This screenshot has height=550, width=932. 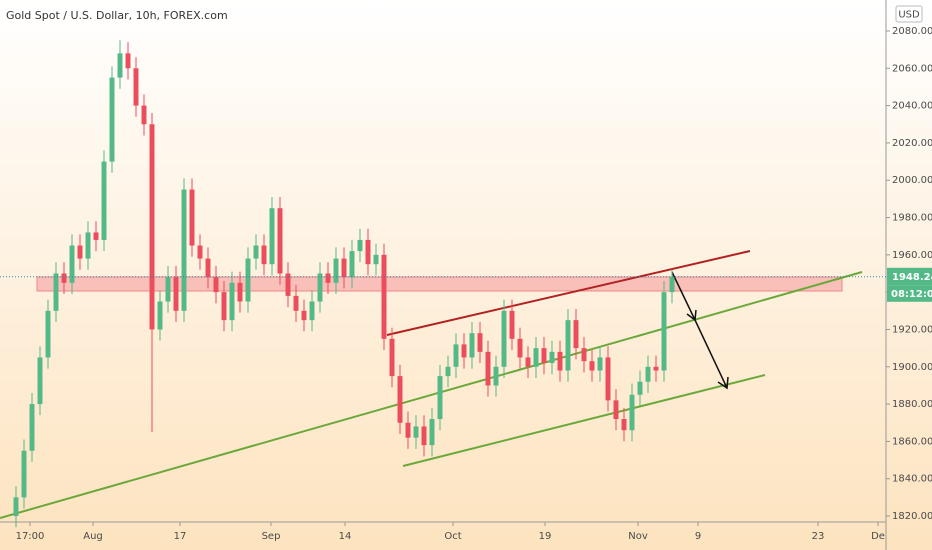 What do you see at coordinates (452, 536) in the screenshot?
I see `x-tick-label: Oct` at bounding box center [452, 536].